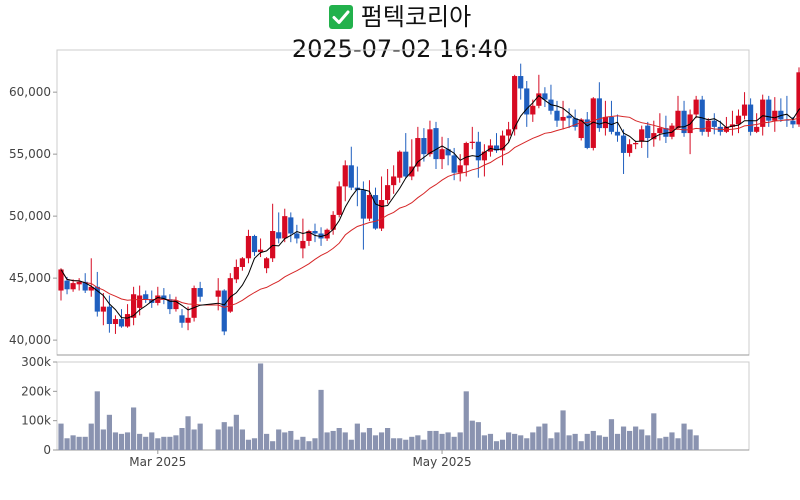  Describe the element at coordinates (36, 362) in the screenshot. I see `volume-y-tick-label: 300k` at that location.